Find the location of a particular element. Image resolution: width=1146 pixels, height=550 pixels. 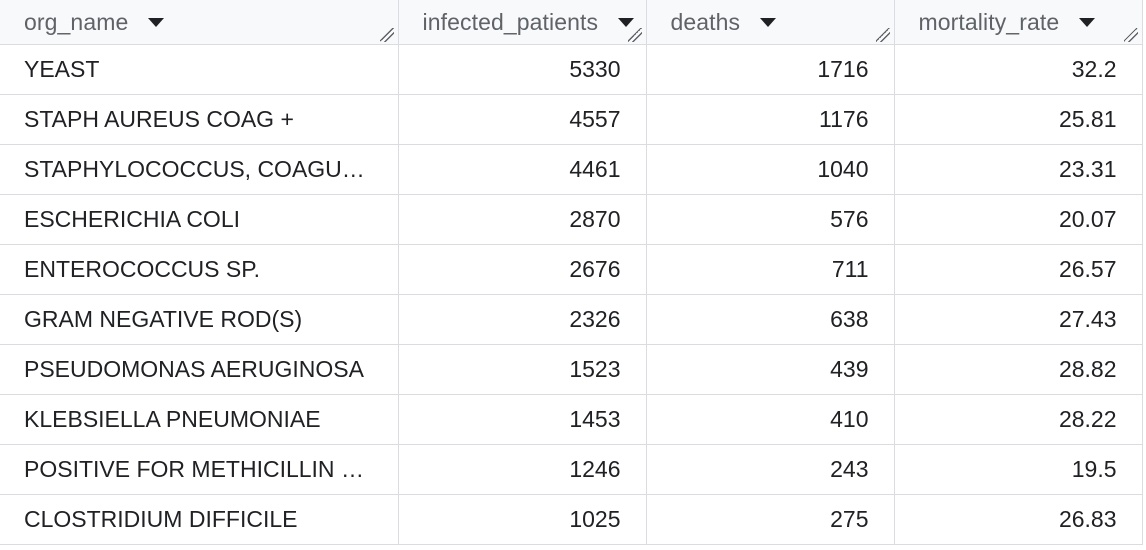

column-header-label: org_name is located at coordinates (76, 21).